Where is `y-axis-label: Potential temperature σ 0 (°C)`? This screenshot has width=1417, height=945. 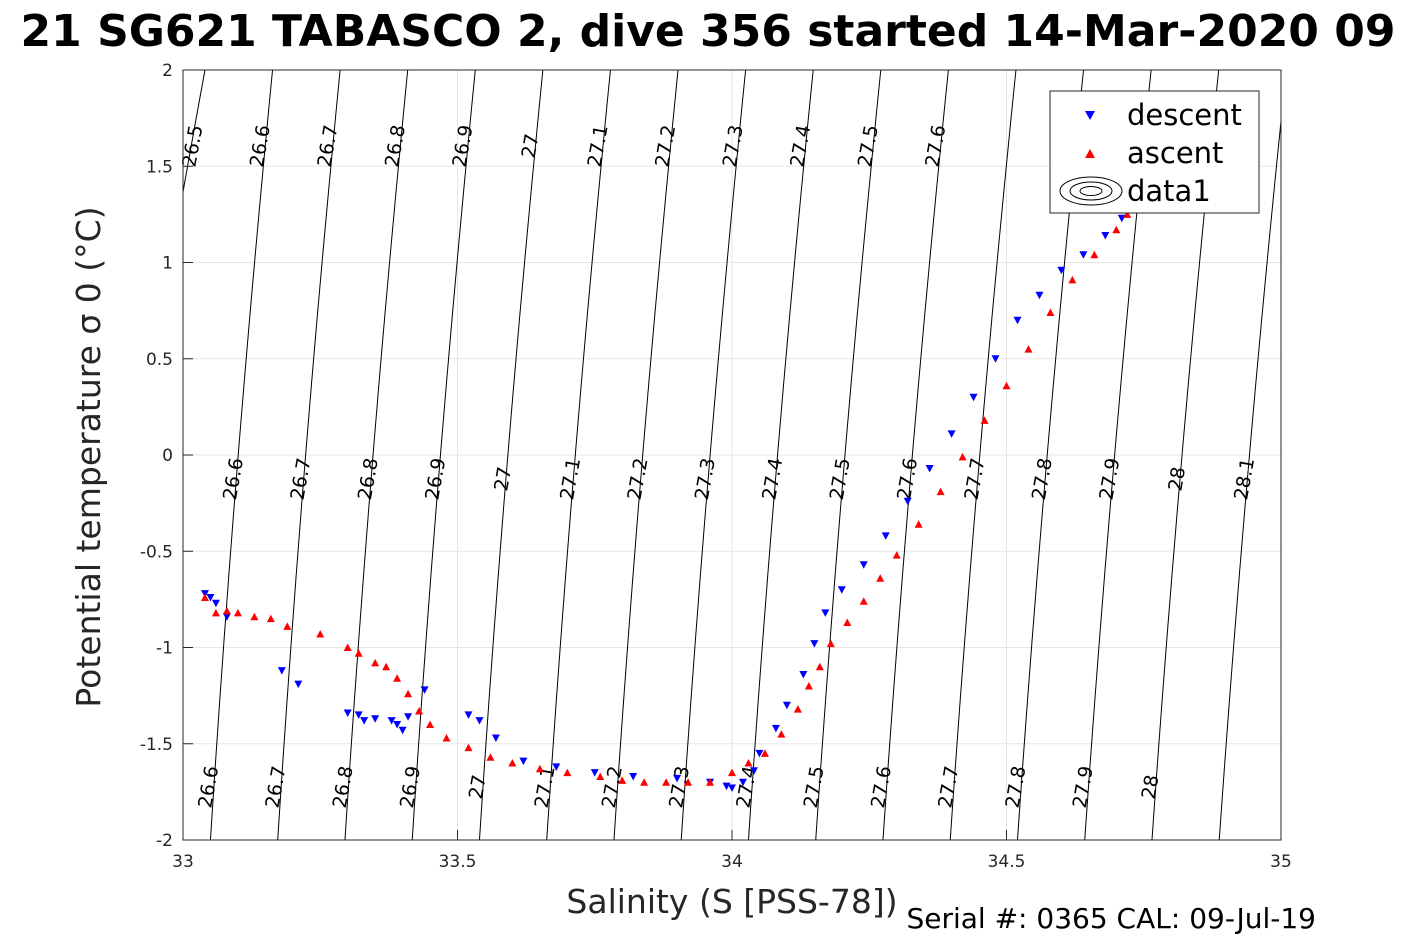
y-axis-label: Potential temperature σ 0 (°C) is located at coordinates (88, 456).